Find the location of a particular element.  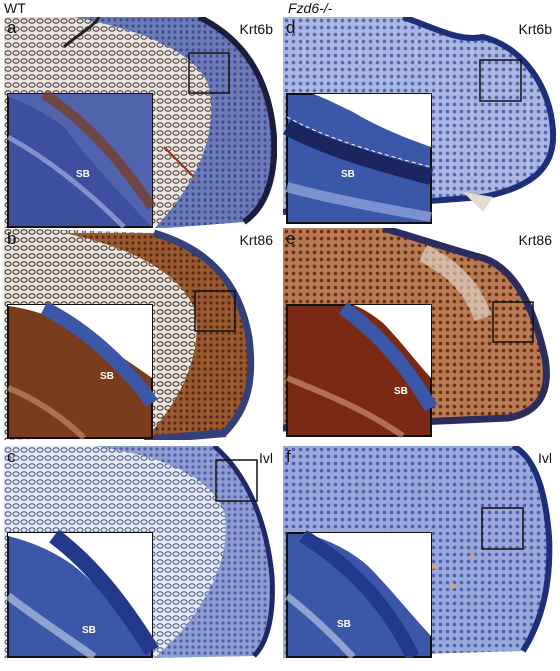

inset-e is located at coordinates (361, 370).